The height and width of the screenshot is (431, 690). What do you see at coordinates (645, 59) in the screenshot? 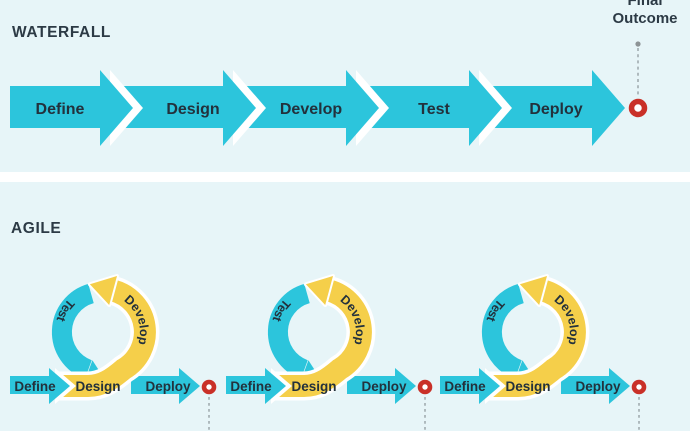
I see `final-outcome-callout: Final Outcome` at bounding box center [645, 59].